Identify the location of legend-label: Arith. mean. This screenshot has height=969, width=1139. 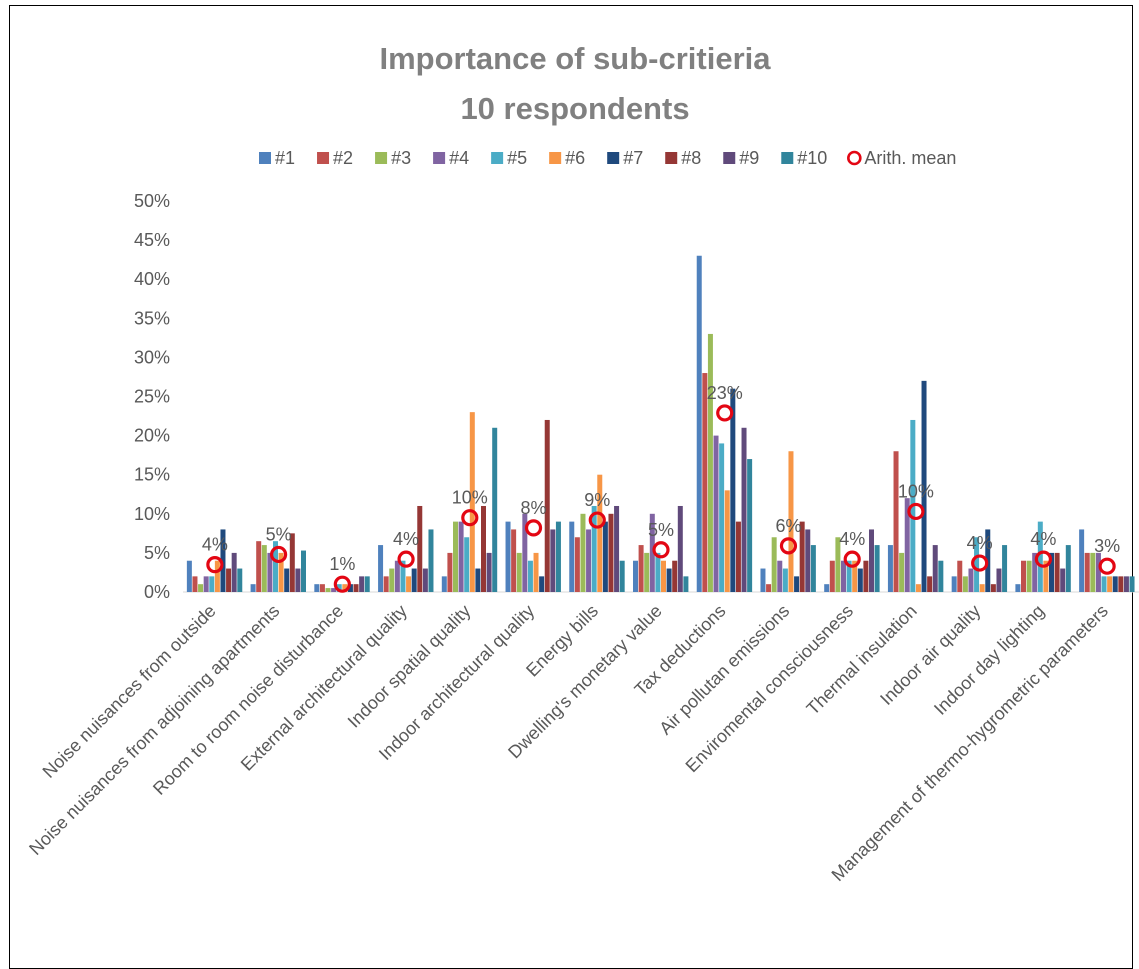
(910, 158).